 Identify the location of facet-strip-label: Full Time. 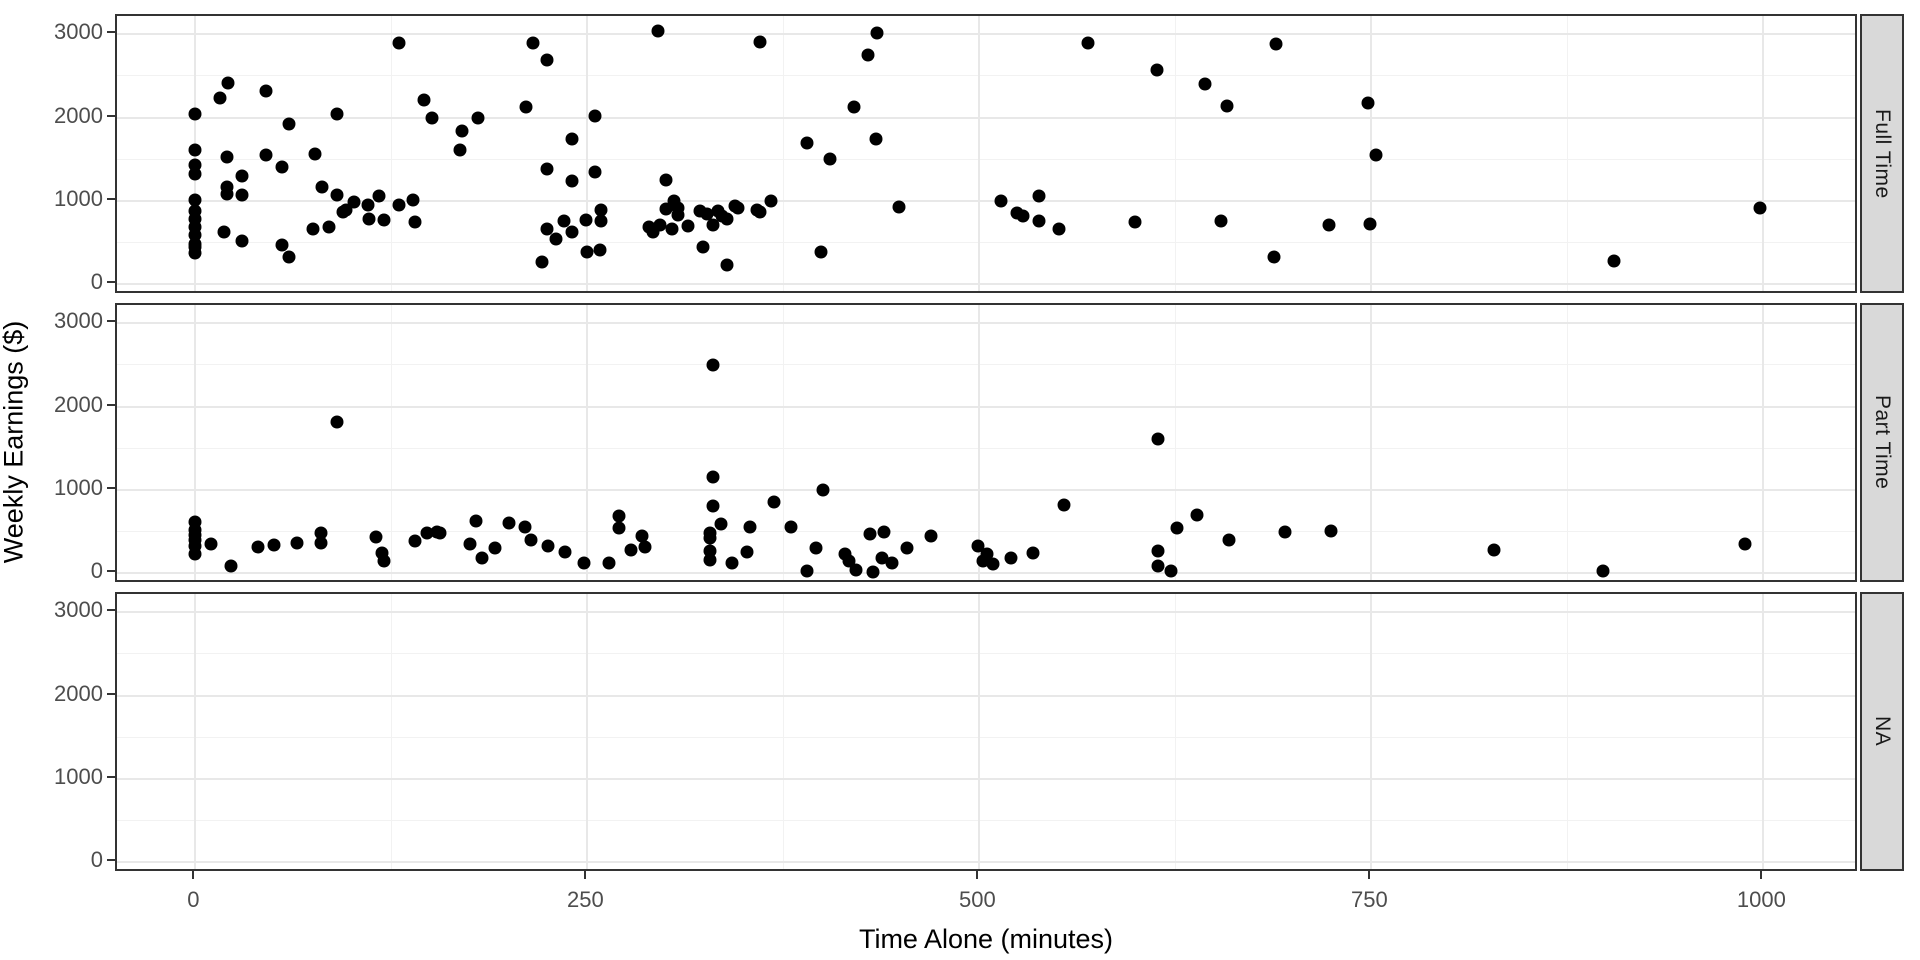
(1882, 153).